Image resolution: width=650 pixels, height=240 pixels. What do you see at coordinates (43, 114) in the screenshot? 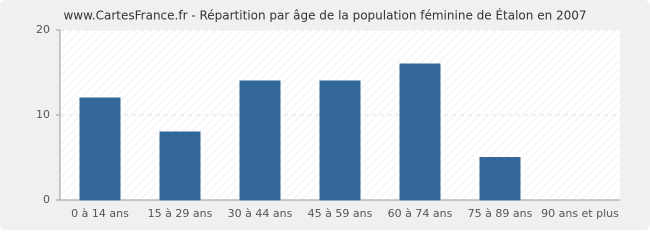
I see `y-tick-label: 10` at bounding box center [43, 114].